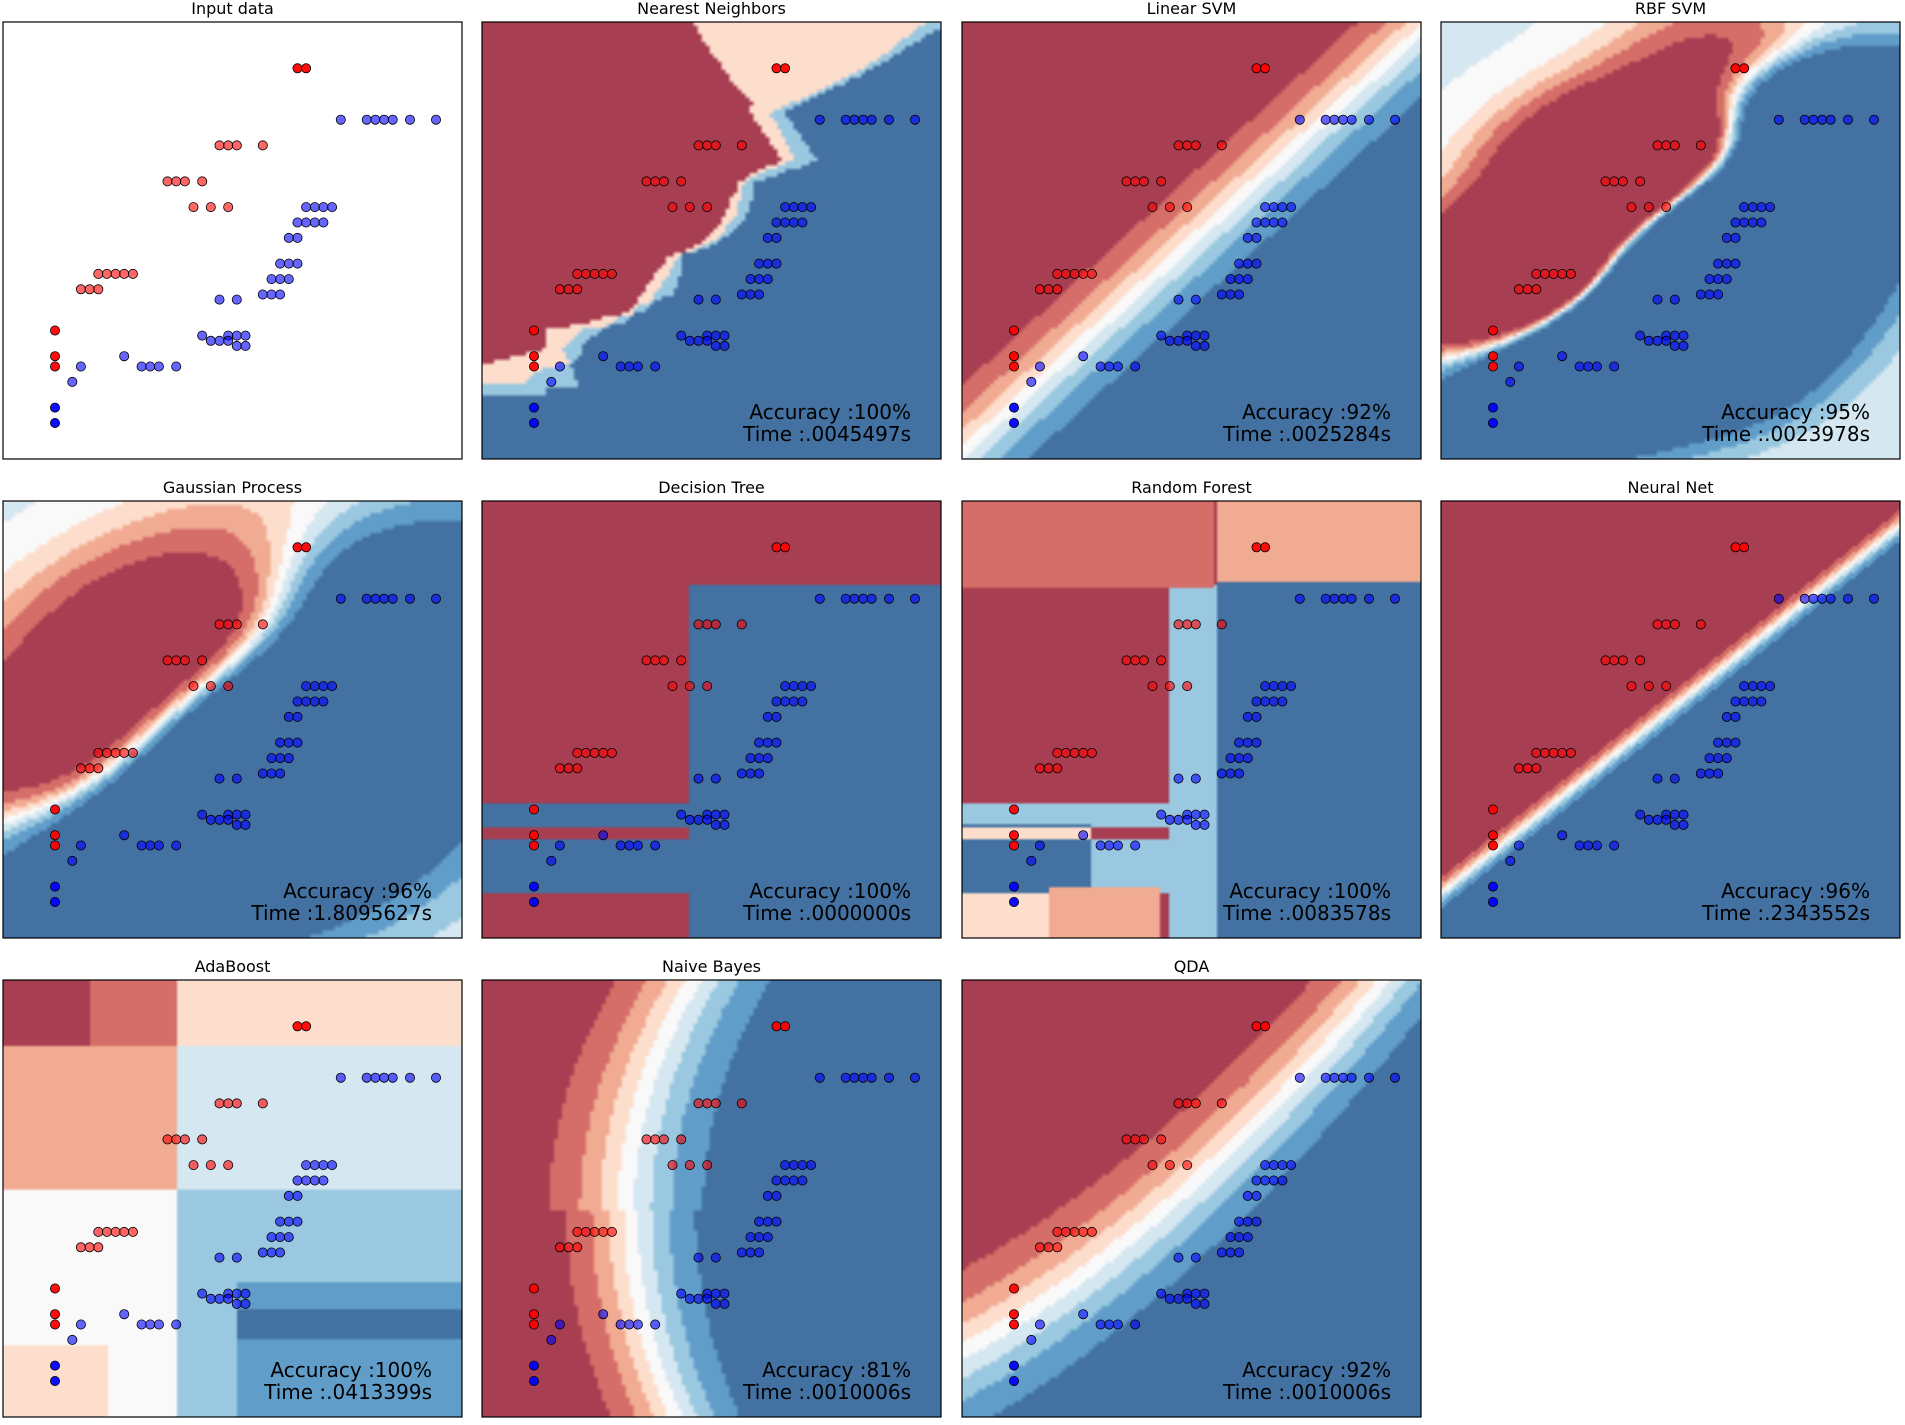 Image resolution: width=1905 pixels, height=1425 pixels. Describe the element at coordinates (1306, 1392) in the screenshot. I see `time-label: Time :.0010006s` at that location.